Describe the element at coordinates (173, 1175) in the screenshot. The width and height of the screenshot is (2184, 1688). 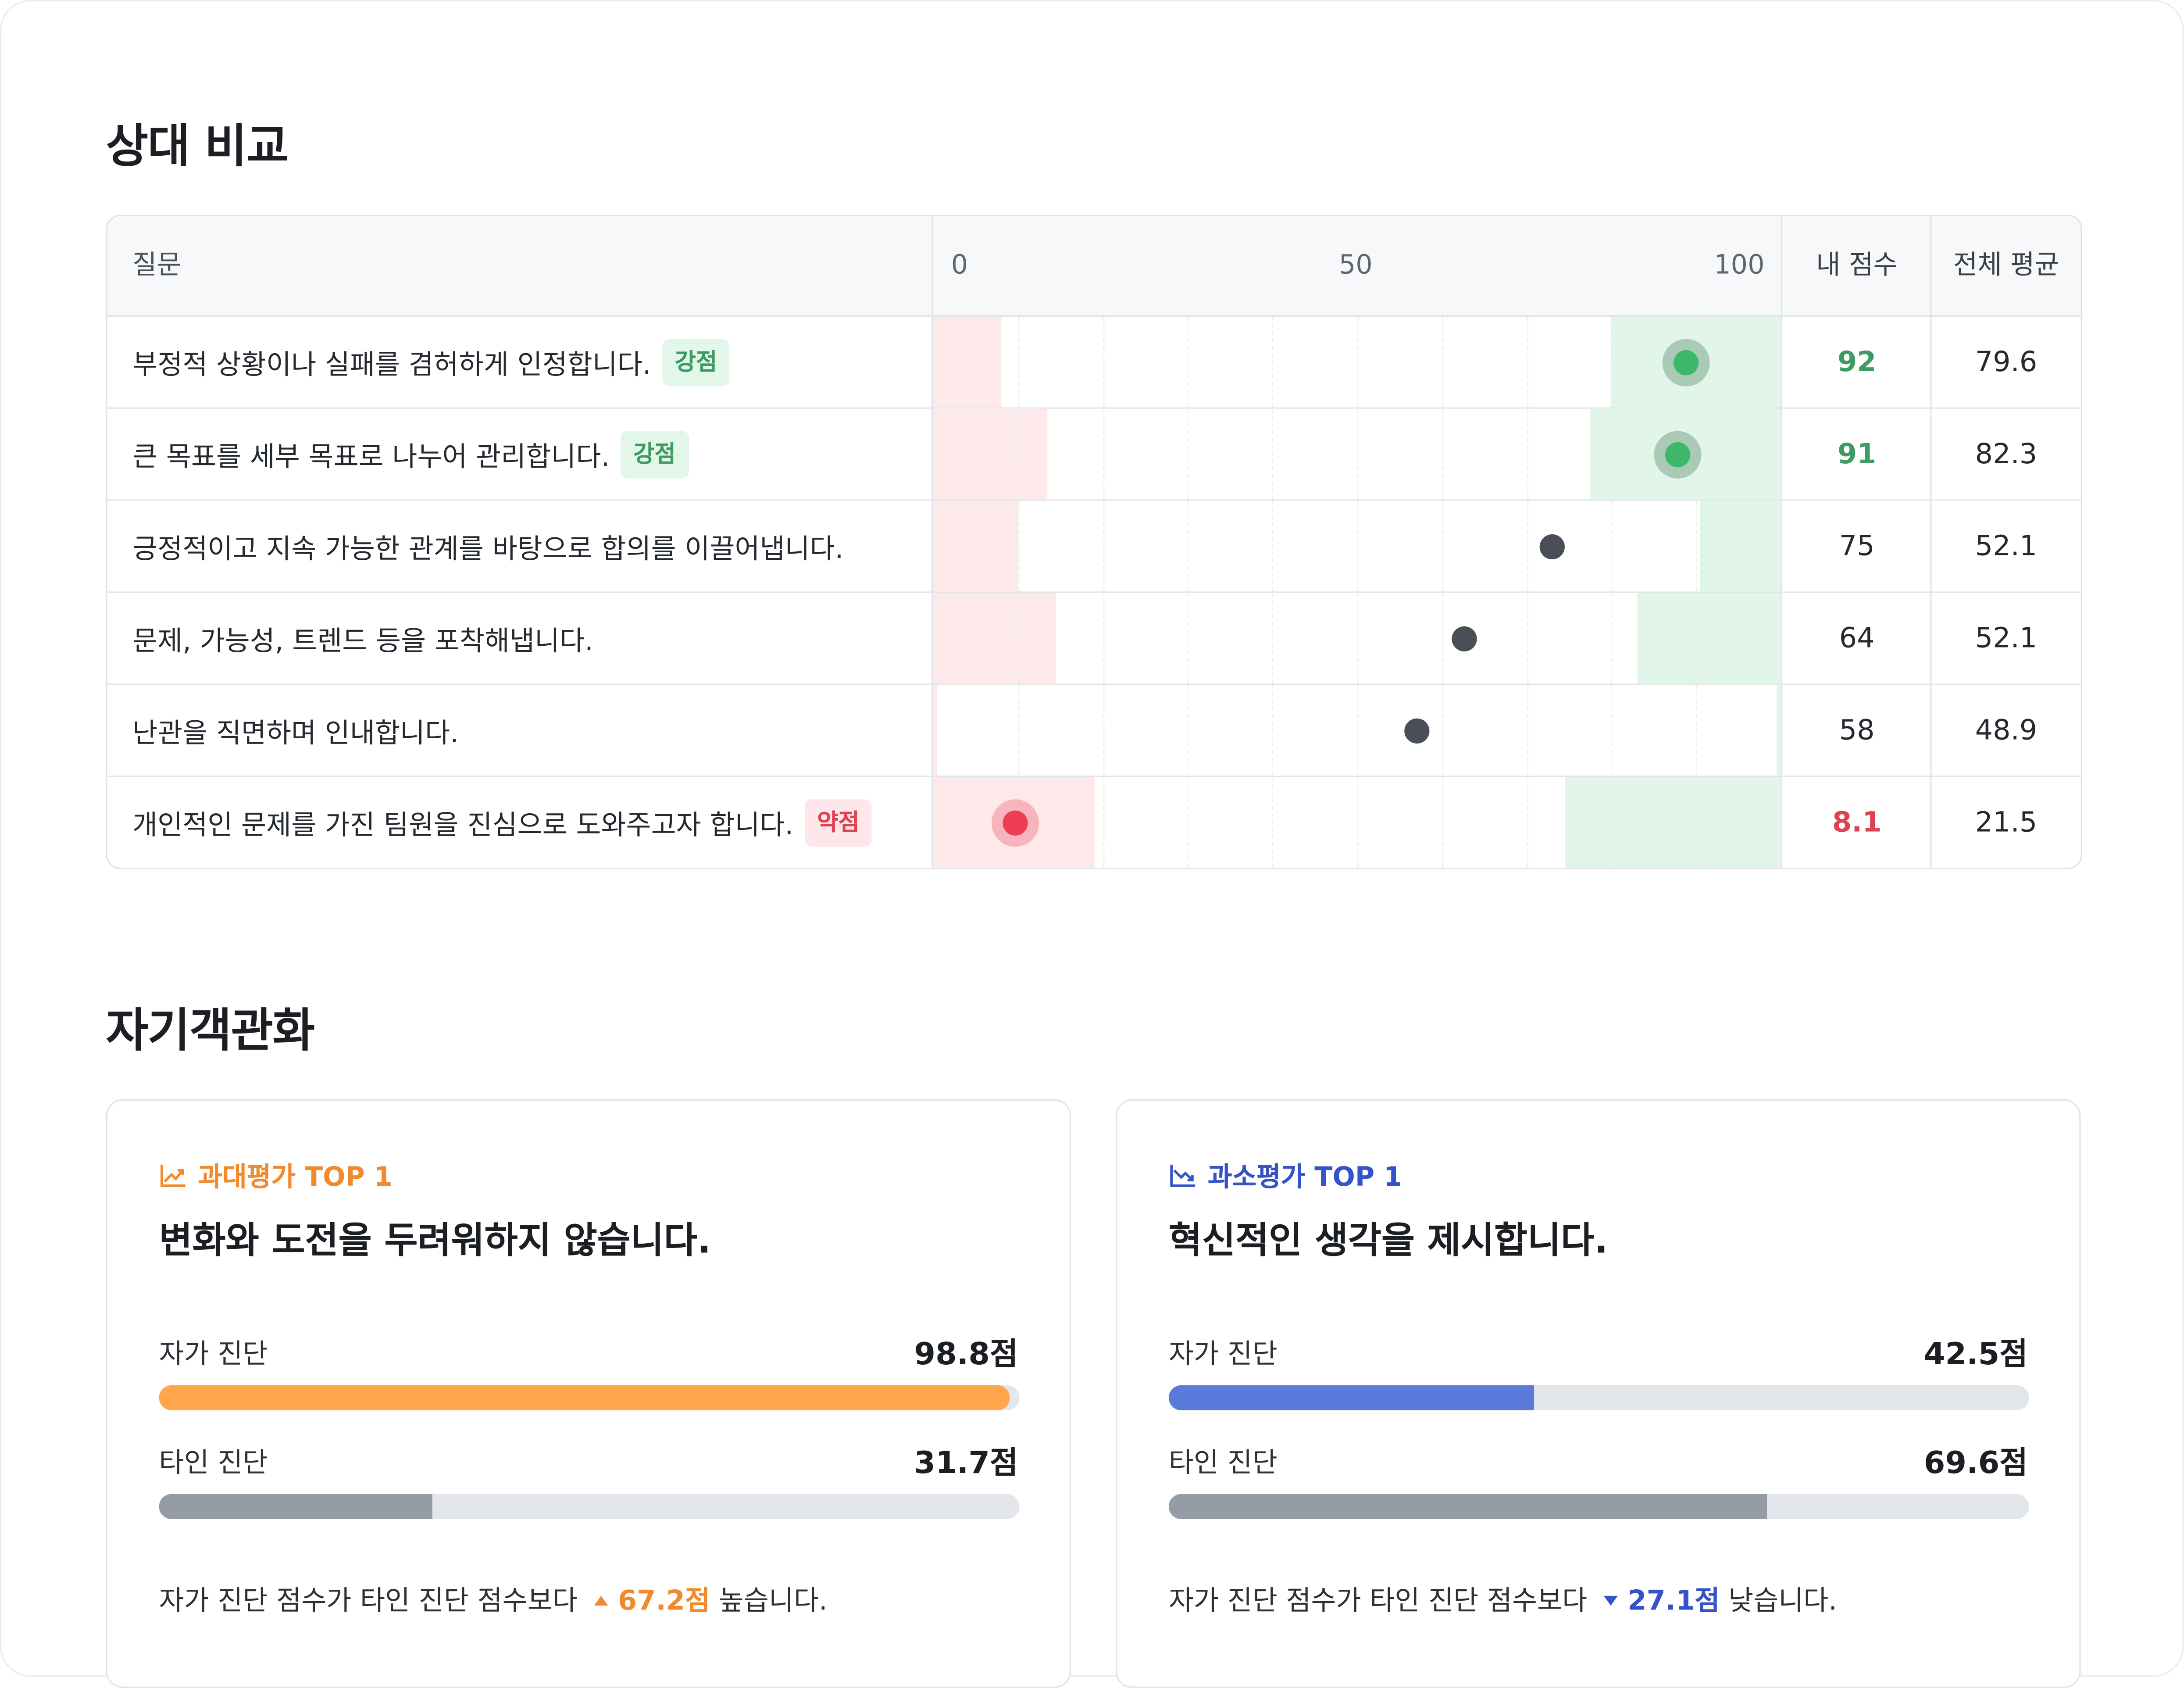
I see `trend-up-icon` at that location.